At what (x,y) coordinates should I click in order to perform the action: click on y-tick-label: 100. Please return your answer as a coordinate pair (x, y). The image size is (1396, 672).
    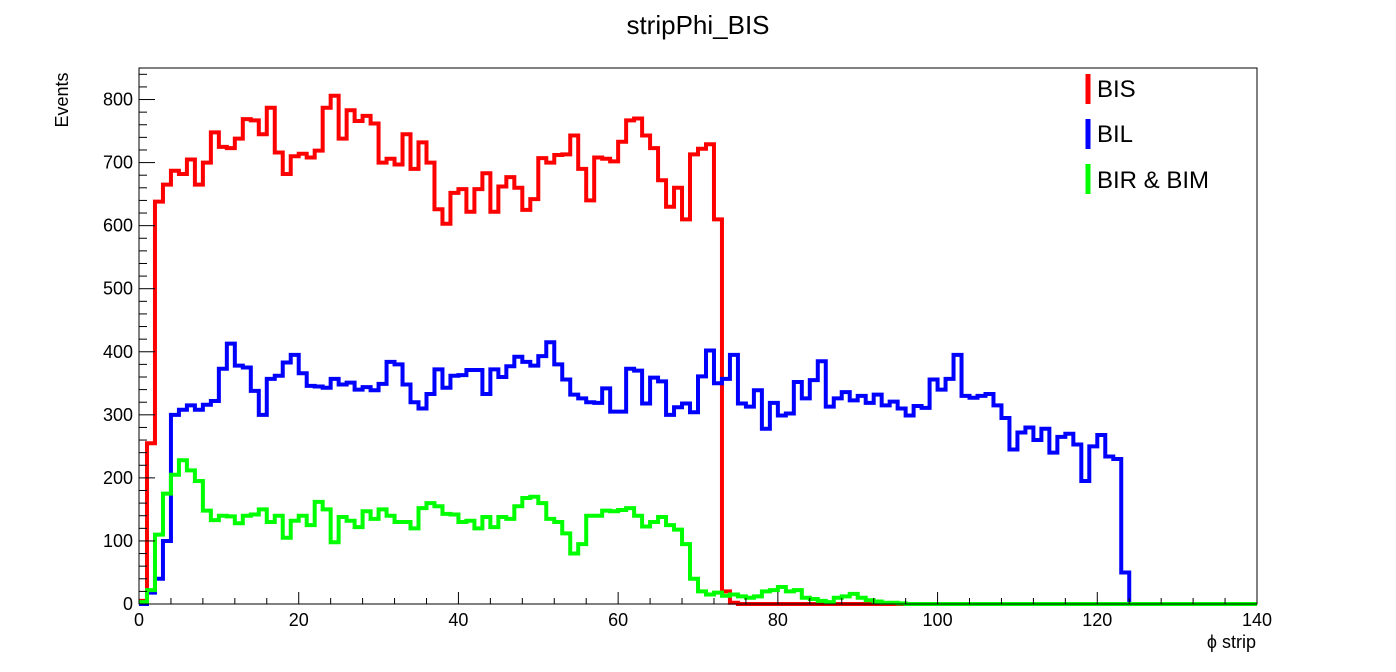
    Looking at the image, I should click on (118, 541).